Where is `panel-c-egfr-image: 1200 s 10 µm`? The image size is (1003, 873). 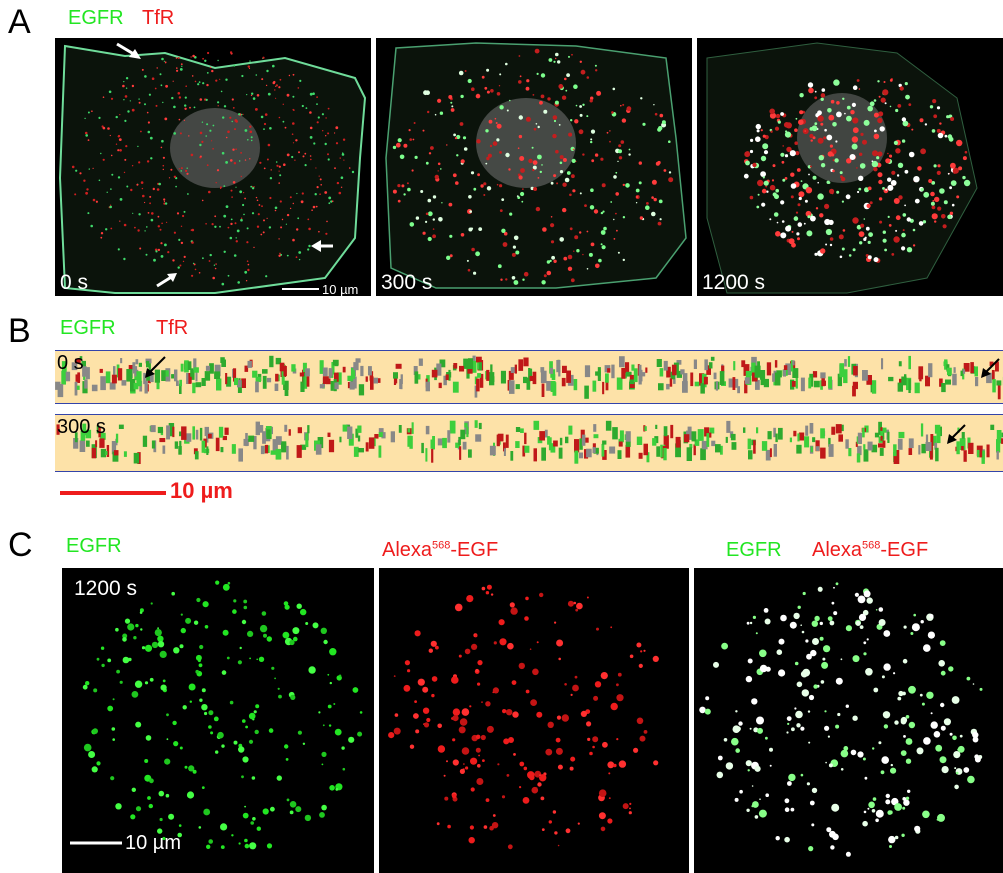
panel-c-egfr-image: 1200 s 10 µm is located at coordinates (218, 720).